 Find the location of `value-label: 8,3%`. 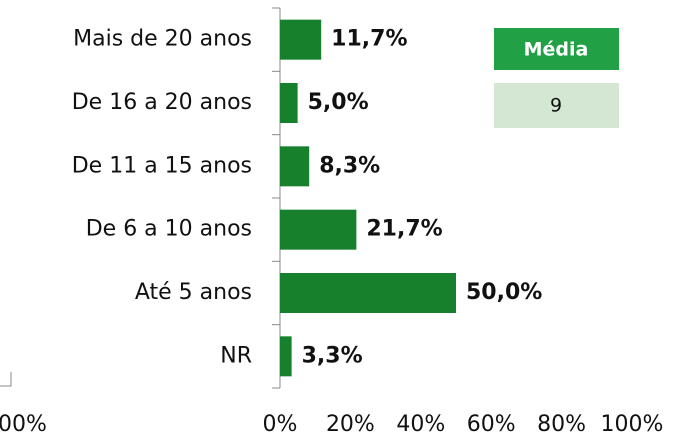

value-label: 8,3% is located at coordinates (349, 165).